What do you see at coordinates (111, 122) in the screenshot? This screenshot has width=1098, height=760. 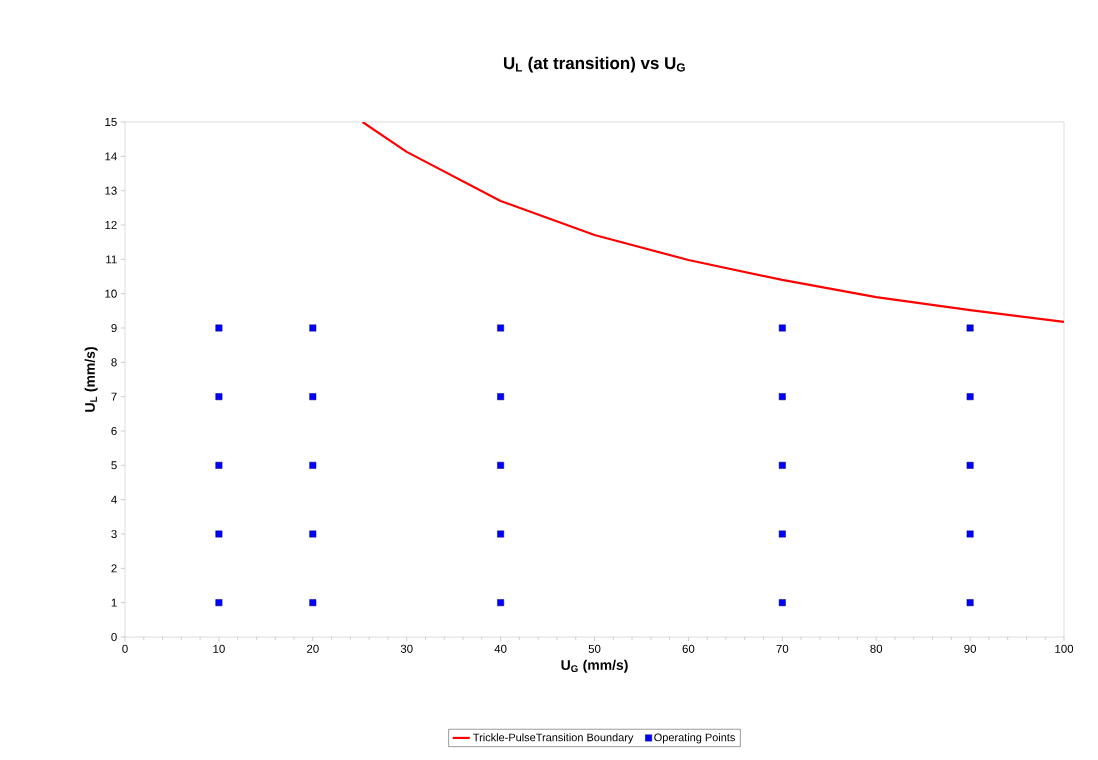 I see `y-tick-label: 15` at bounding box center [111, 122].